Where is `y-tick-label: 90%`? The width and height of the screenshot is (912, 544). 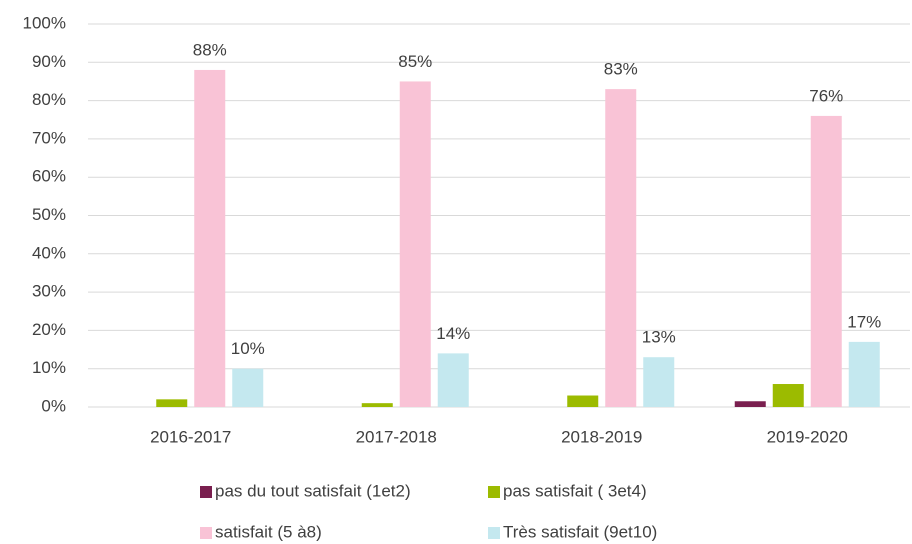 y-tick-label: 90% is located at coordinates (49, 61).